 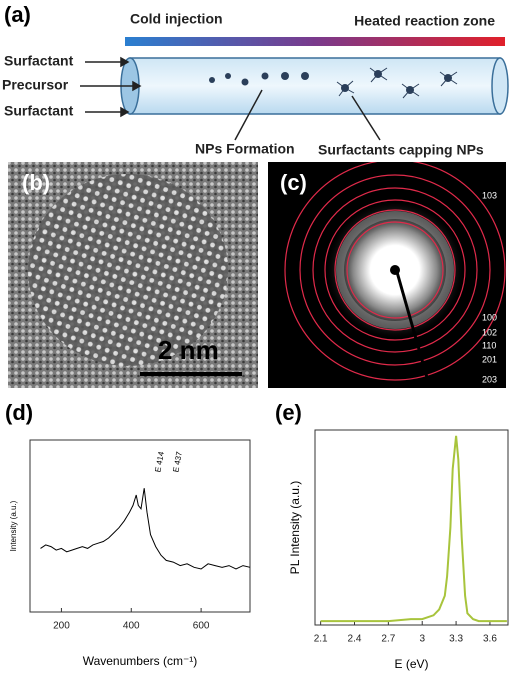 I want to click on x-axis-label: E (eV), so click(x=411, y=664).